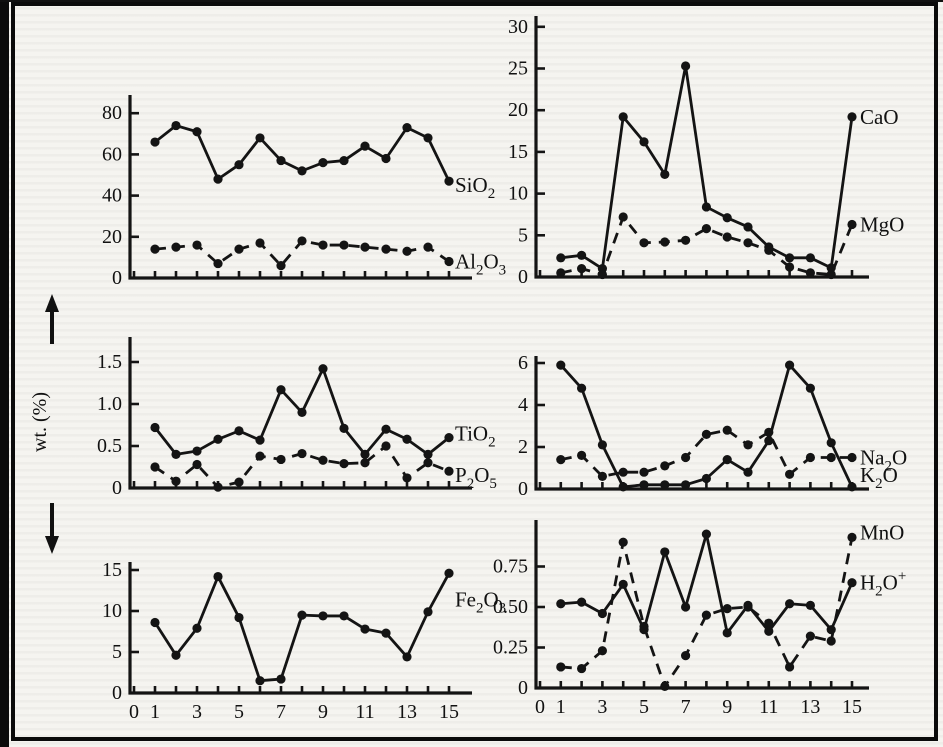  What do you see at coordinates (523, 405) in the screenshot?
I see `y-tick-label: 4` at bounding box center [523, 405].